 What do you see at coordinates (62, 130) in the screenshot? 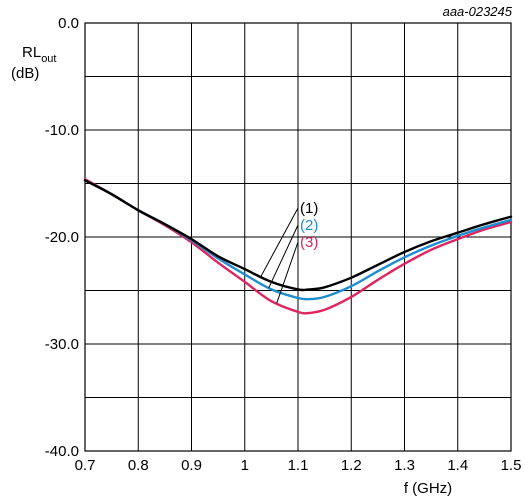
I see `y-tick-label: -10.0` at bounding box center [62, 130].